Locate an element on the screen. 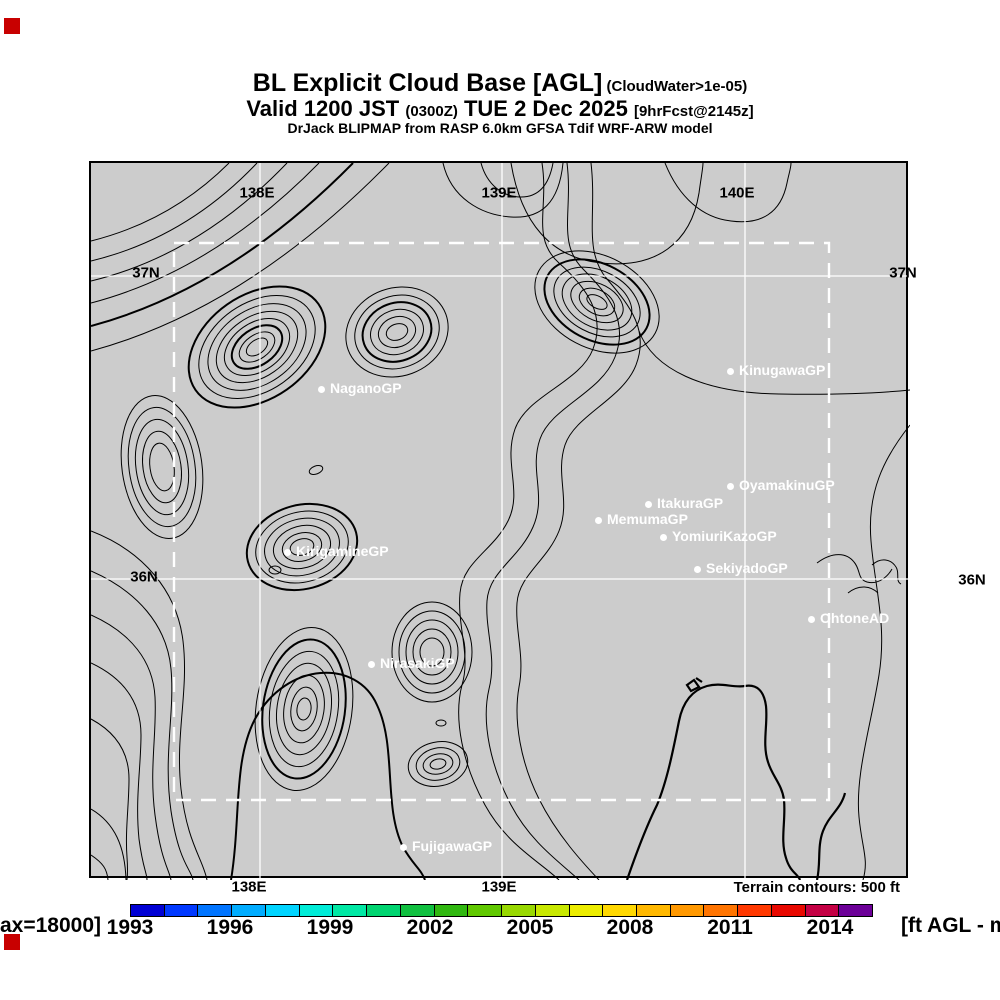 The width and height of the screenshot is (1000, 1000). station-name: OyamakinuGP is located at coordinates (787, 485).